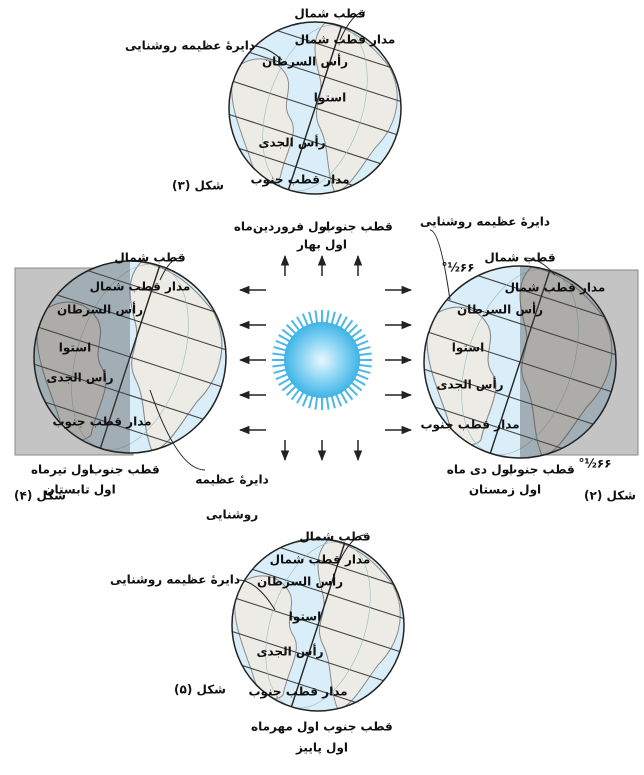 This screenshot has width=644, height=775. I want to click on date-label: اول فروردین‌ماه, so click(282, 227).